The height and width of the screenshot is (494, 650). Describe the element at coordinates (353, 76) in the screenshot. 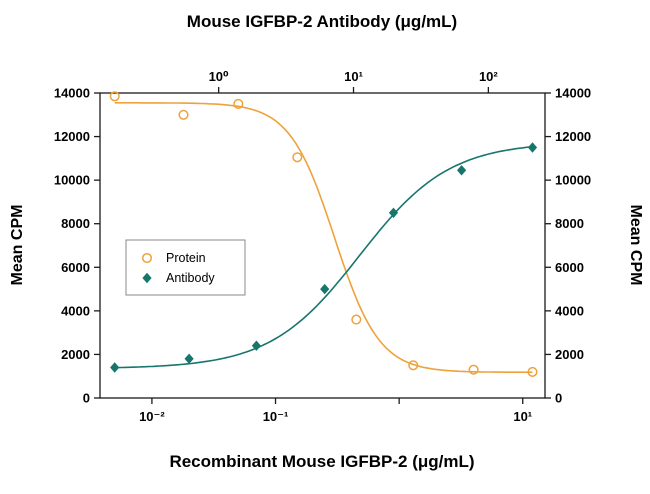

I see `x-top-tick-label: 10¹` at that location.